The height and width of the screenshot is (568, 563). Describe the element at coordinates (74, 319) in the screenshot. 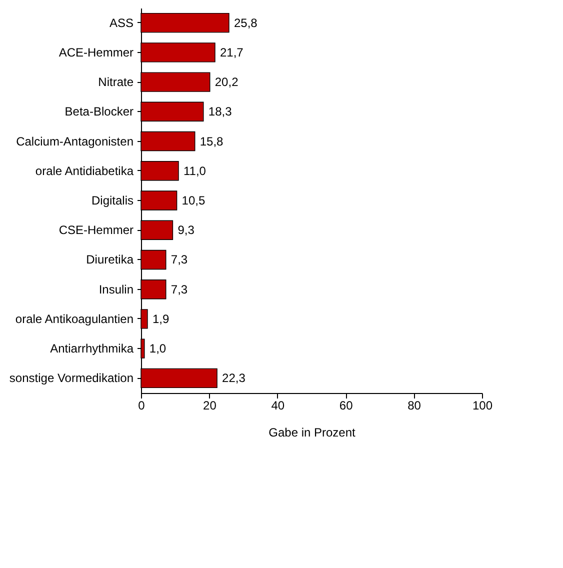

I see `y-tick-label: orale Antikoagulantien` at that location.